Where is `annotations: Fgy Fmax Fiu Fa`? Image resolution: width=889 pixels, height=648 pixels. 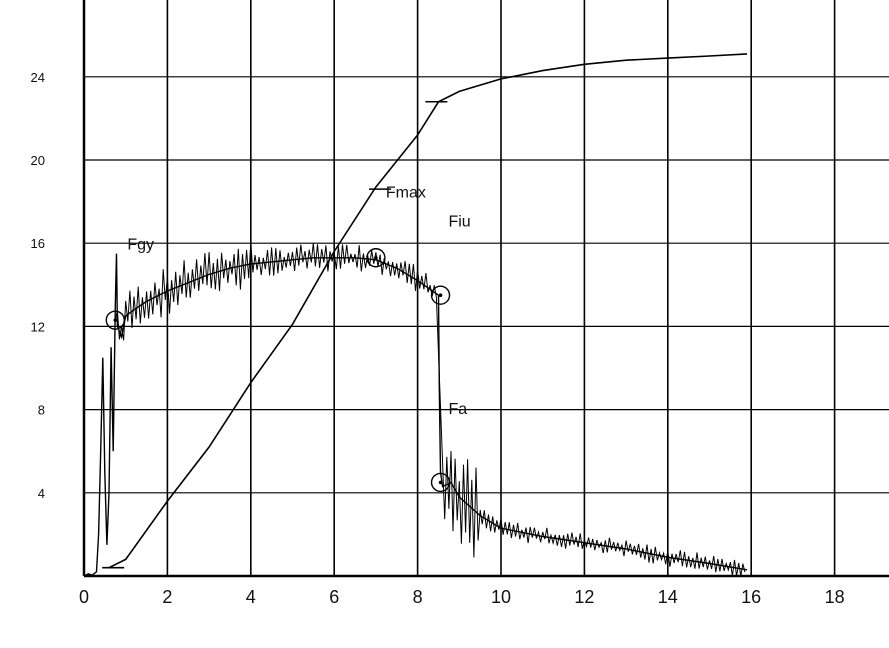 annotations: Fgy Fmax Fiu Fa is located at coordinates (298, 300).